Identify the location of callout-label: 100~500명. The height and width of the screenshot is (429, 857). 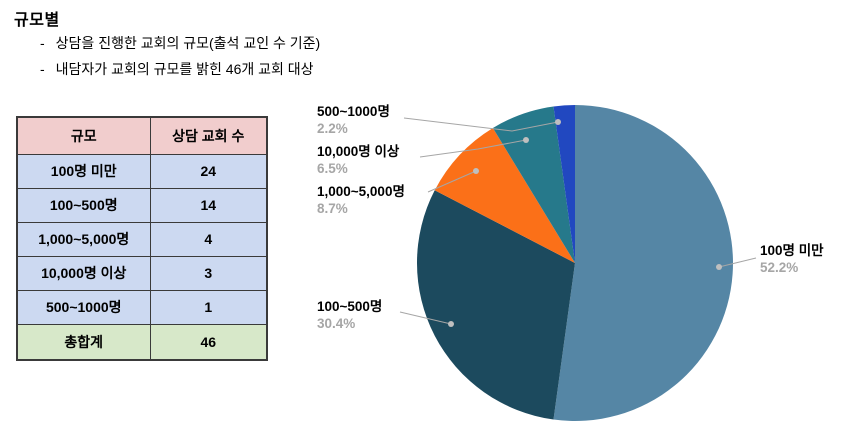
(350, 306).